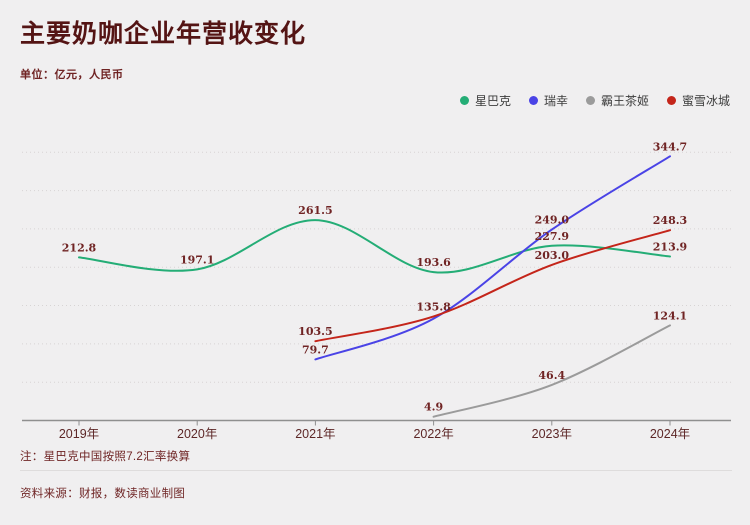  What do you see at coordinates (590, 100) in the screenshot?
I see `legend-dot-chagee` at bounding box center [590, 100].